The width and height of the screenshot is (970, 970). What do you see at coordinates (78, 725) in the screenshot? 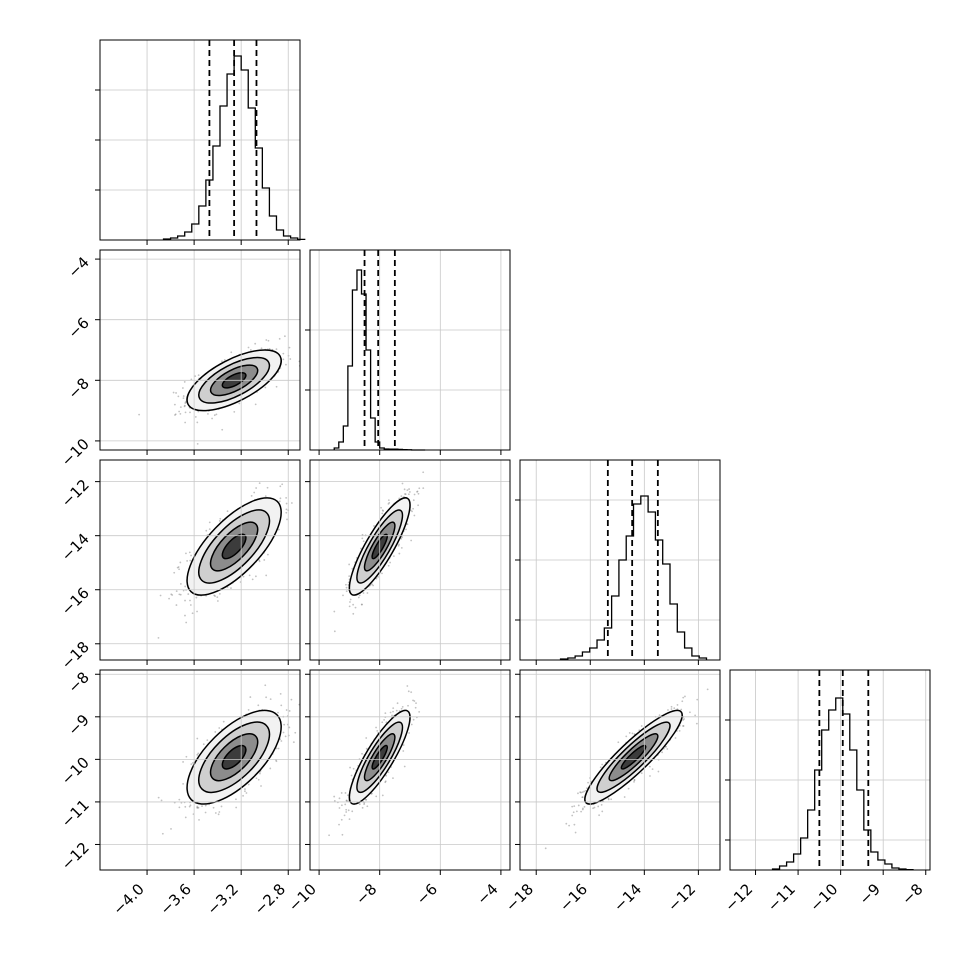
I see `y-axis-tick-label: −9` at bounding box center [78, 725].